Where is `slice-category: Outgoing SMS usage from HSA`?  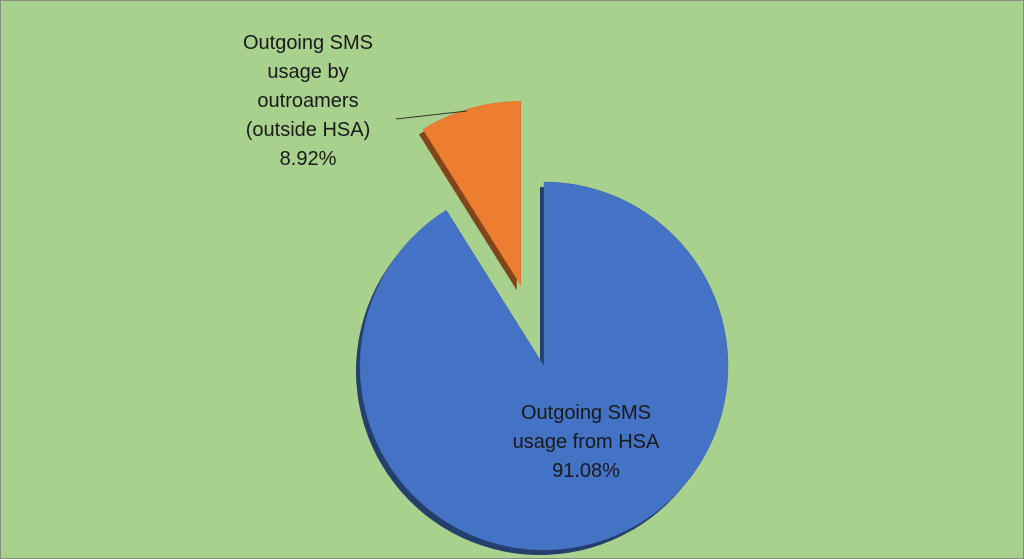 slice-category: Outgoing SMS usage from HSA is located at coordinates (586, 427).